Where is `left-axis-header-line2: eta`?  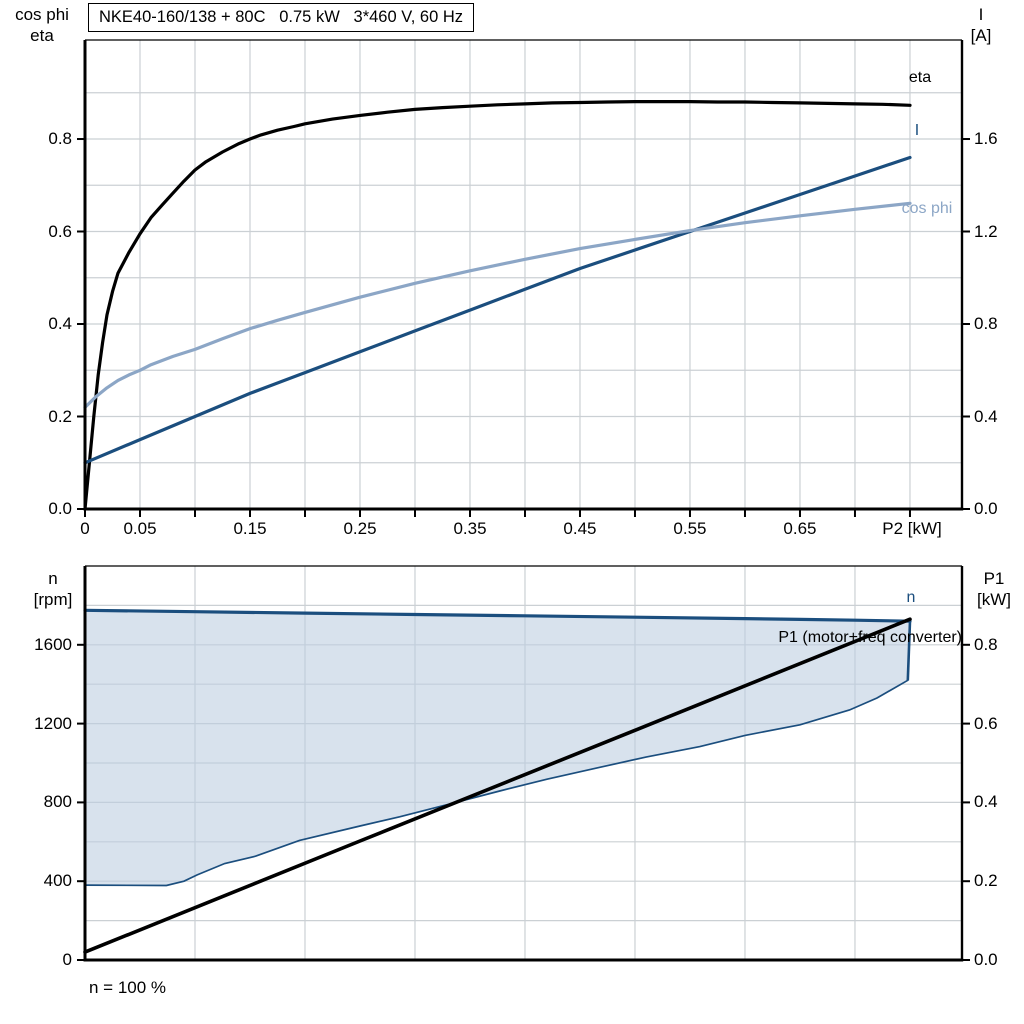 left-axis-header-line2: eta is located at coordinates (42, 35).